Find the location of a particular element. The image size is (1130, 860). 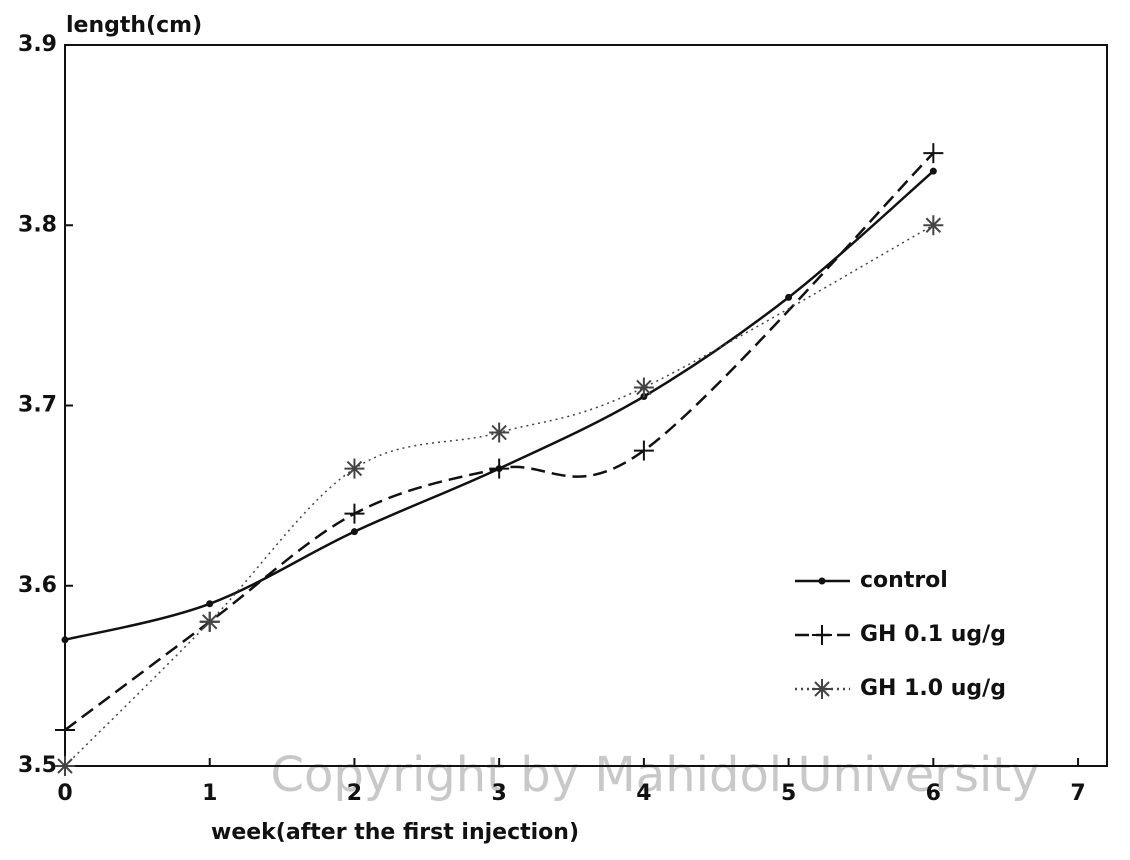

x-tick-label: 4 is located at coordinates (643, 793).